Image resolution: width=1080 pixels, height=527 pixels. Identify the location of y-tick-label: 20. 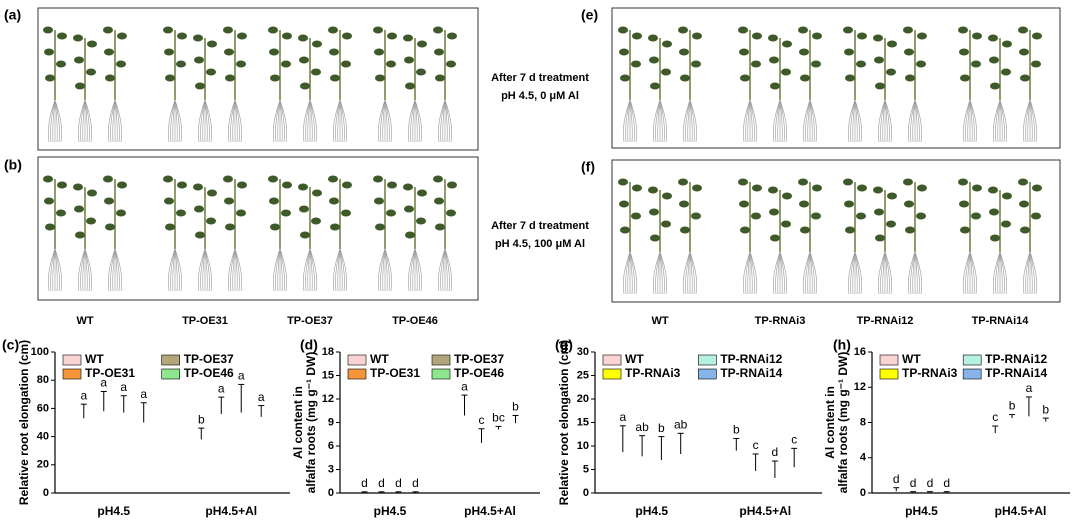
(43, 465).